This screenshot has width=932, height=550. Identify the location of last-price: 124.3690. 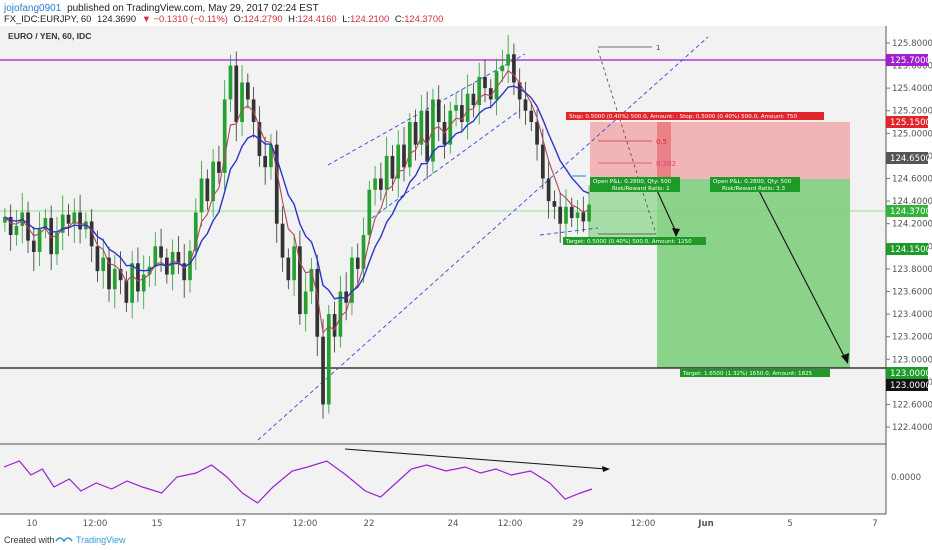
(116, 18).